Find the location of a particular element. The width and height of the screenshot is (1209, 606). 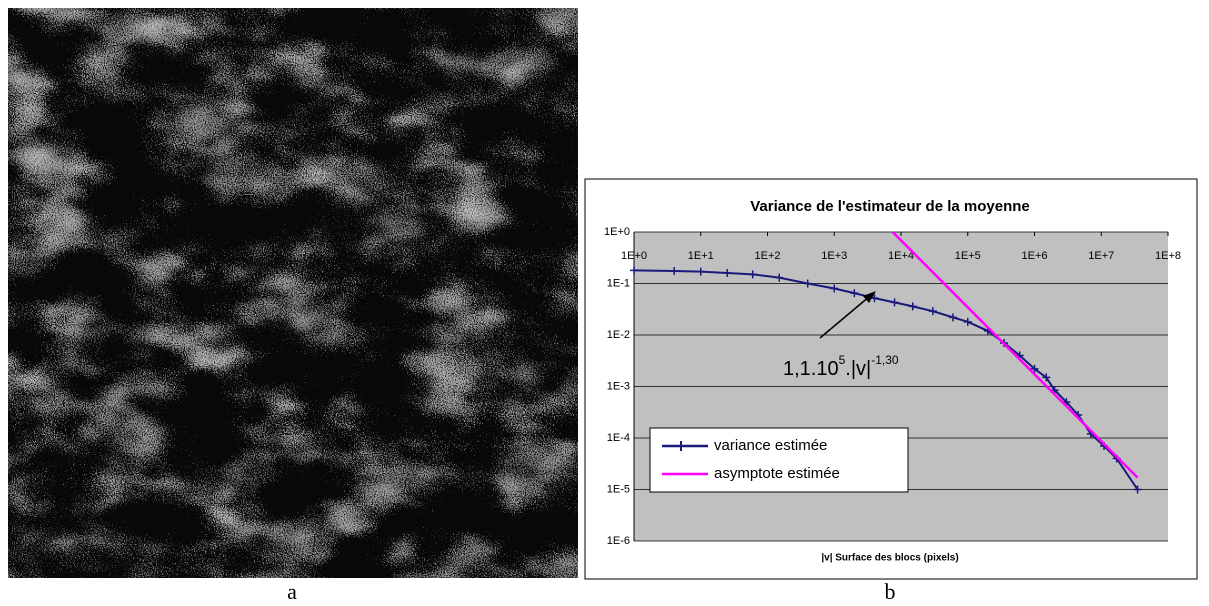

annotation-part: 5 is located at coordinates (842, 360).